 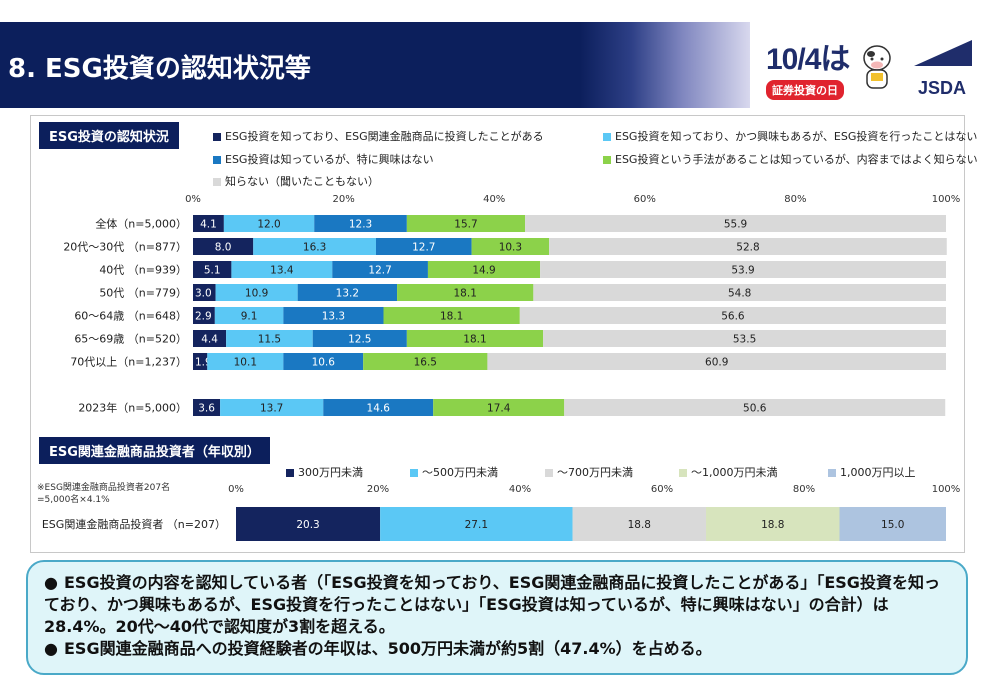 What do you see at coordinates (454, 472) in the screenshot?
I see `legend-item: ～500万円未満` at bounding box center [454, 472].